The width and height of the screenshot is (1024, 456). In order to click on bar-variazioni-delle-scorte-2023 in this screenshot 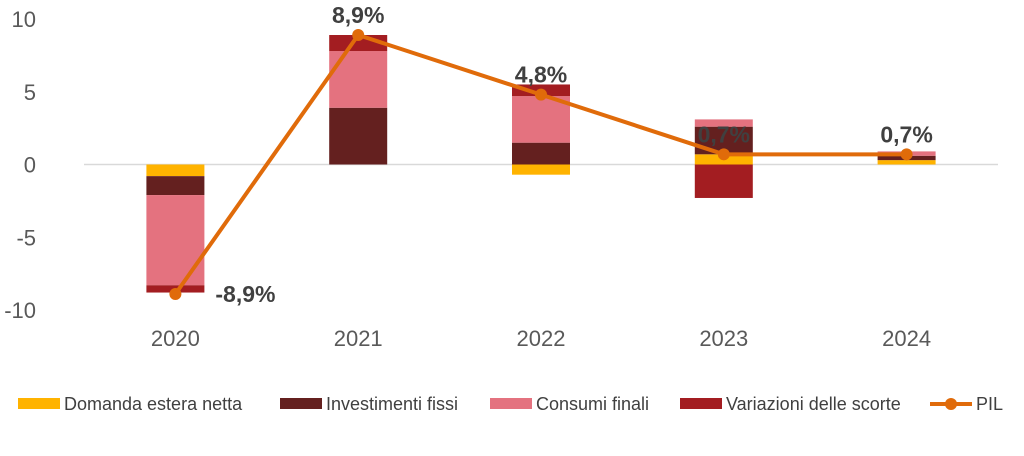, I will do `click(723, 181)`.